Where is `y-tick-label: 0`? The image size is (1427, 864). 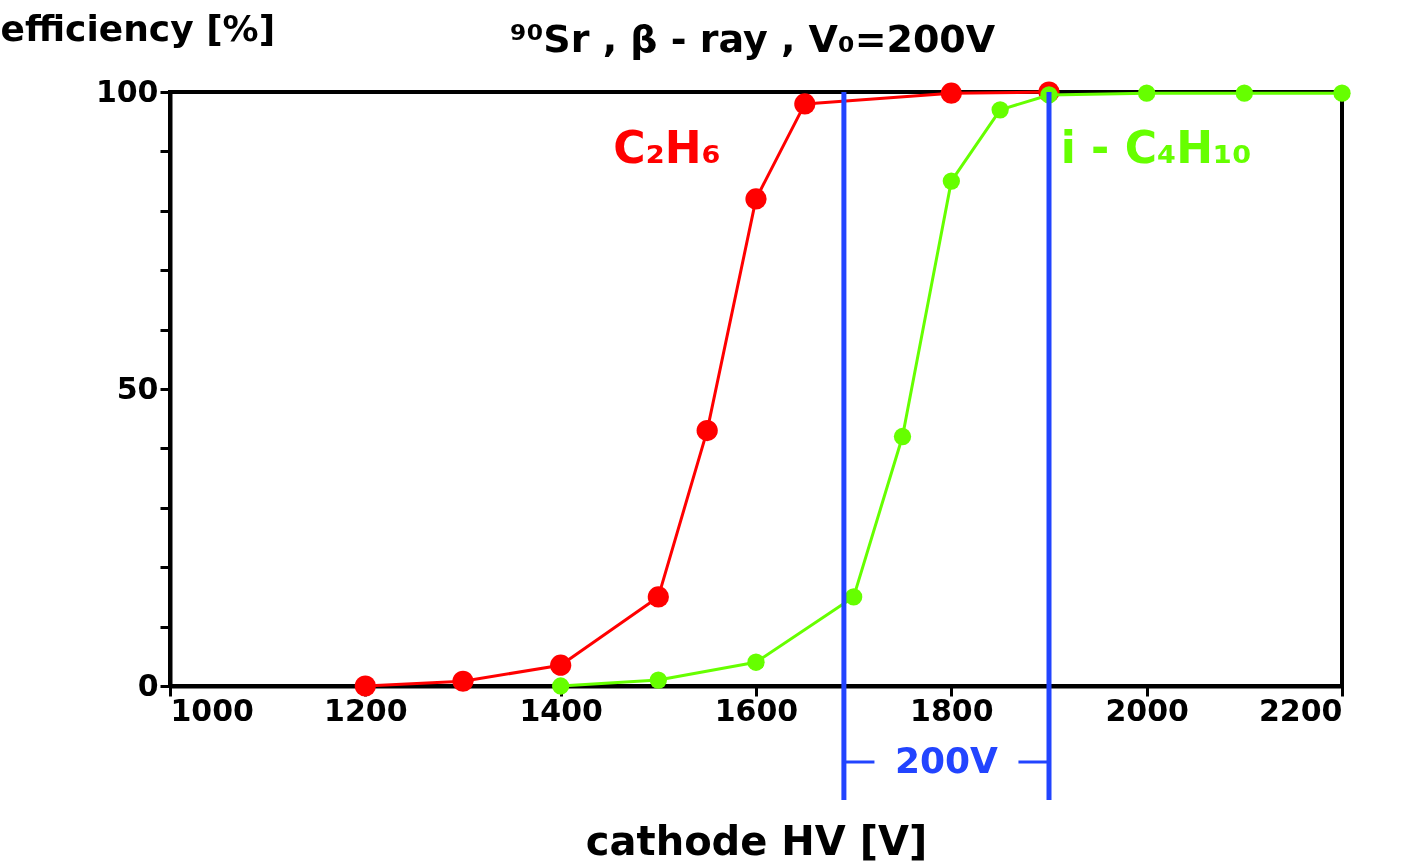 y-tick-label: 0 is located at coordinates (148, 685).